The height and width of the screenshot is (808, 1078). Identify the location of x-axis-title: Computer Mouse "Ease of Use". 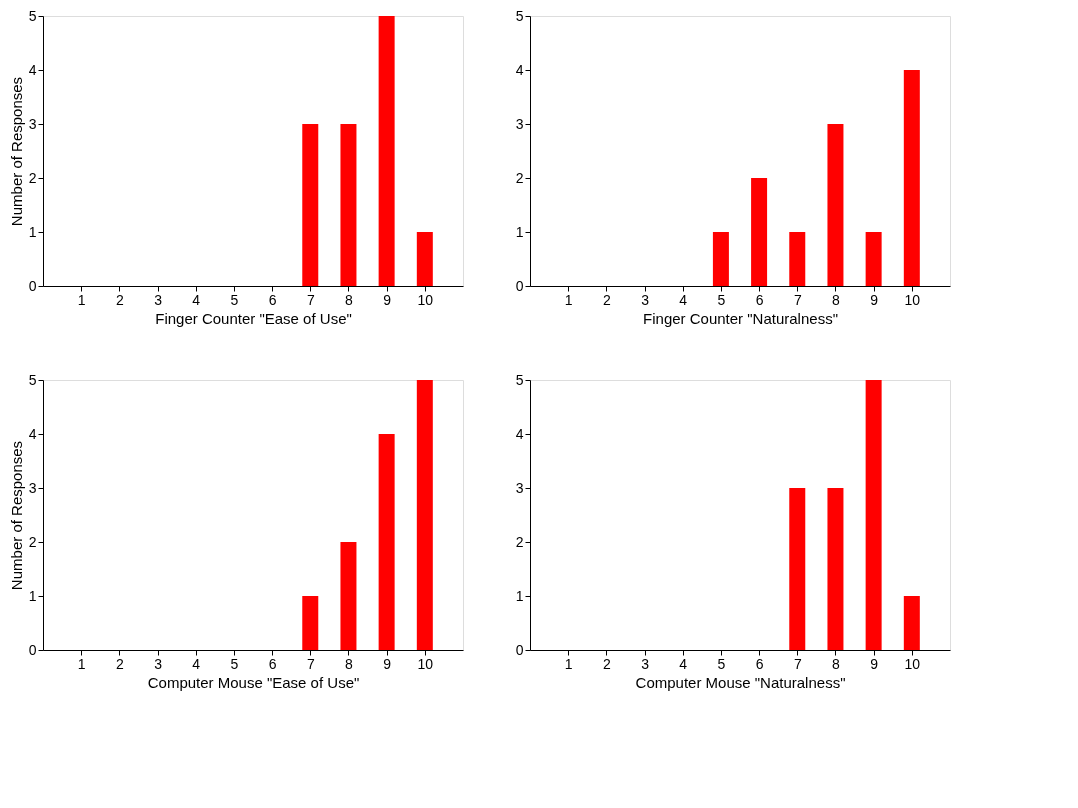
(253, 682).